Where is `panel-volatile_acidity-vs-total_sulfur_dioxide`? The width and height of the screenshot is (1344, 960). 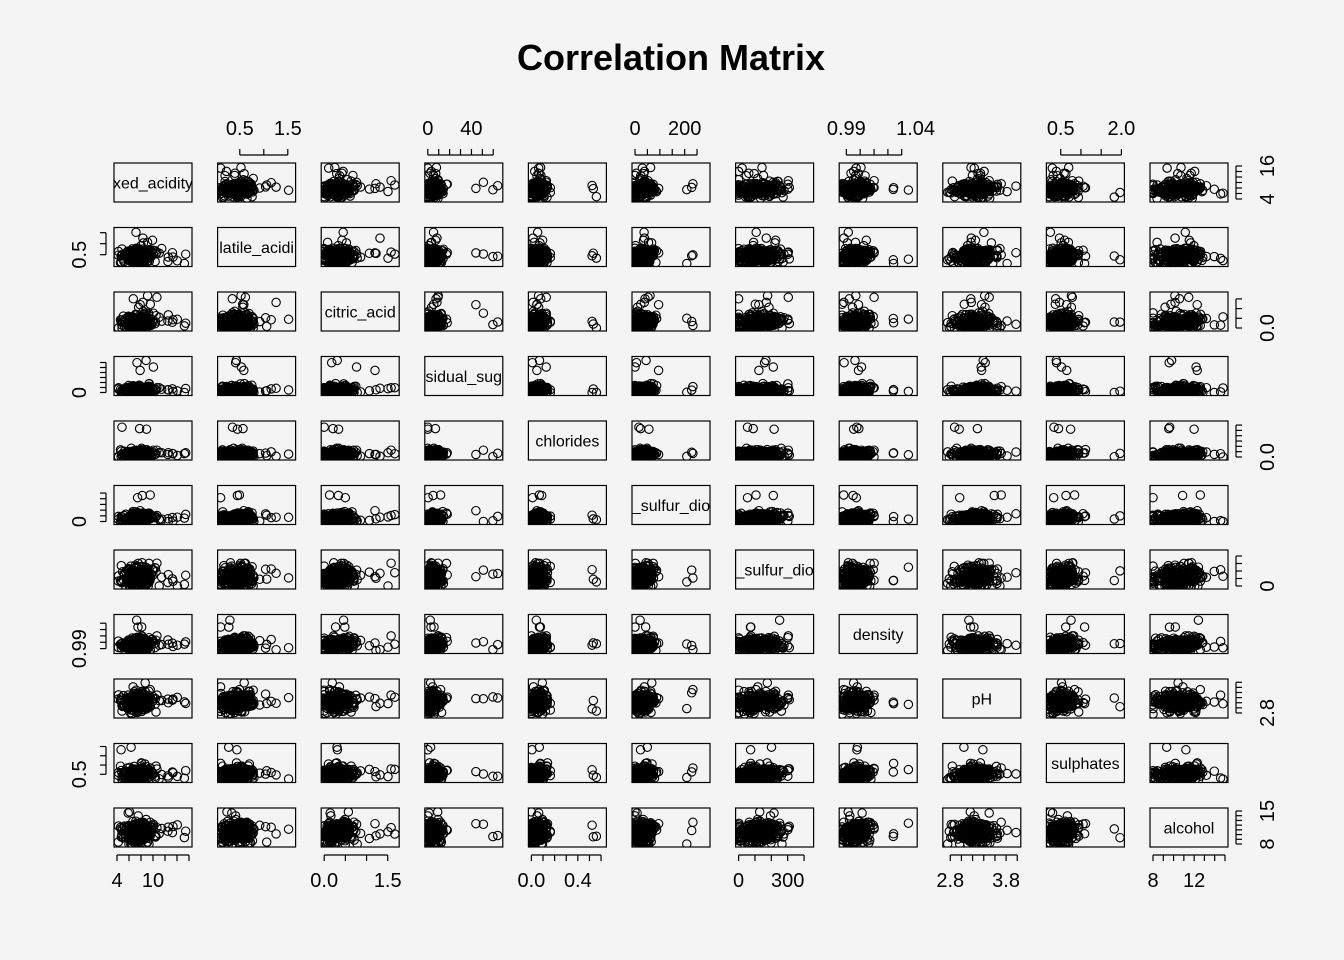
panel-volatile_acidity-vs-total_sulfur_dioxide is located at coordinates (773, 248).